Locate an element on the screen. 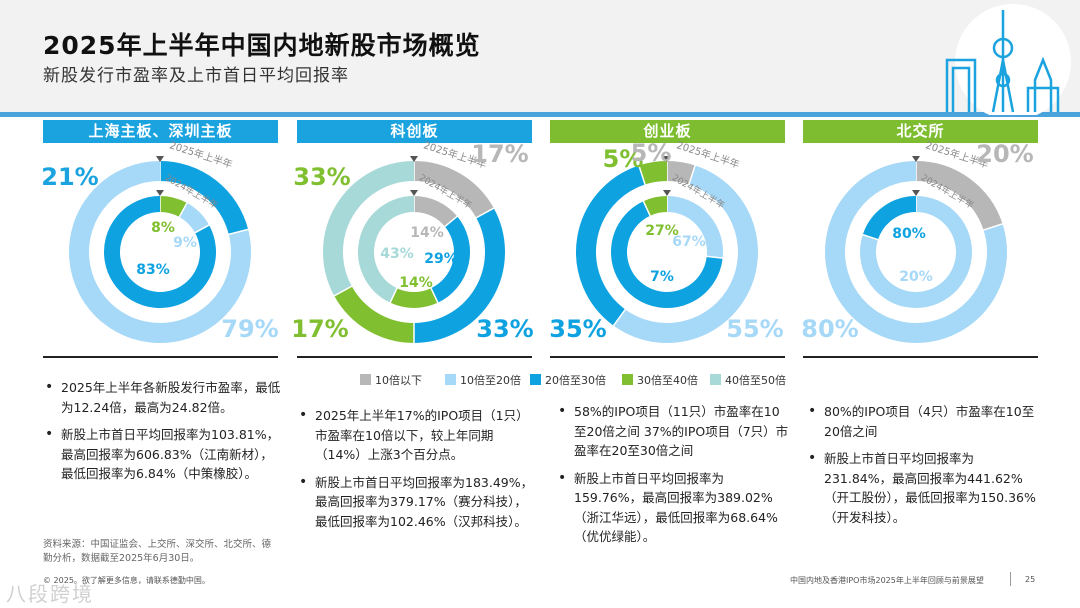  legend-item: 40倍至50倍 is located at coordinates (748, 380).